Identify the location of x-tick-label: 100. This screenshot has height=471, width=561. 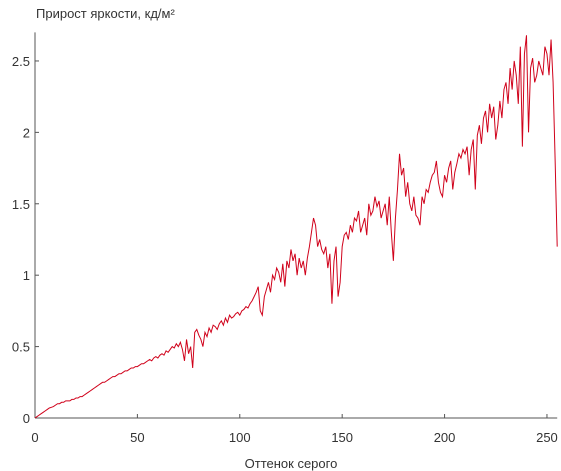
(240, 437).